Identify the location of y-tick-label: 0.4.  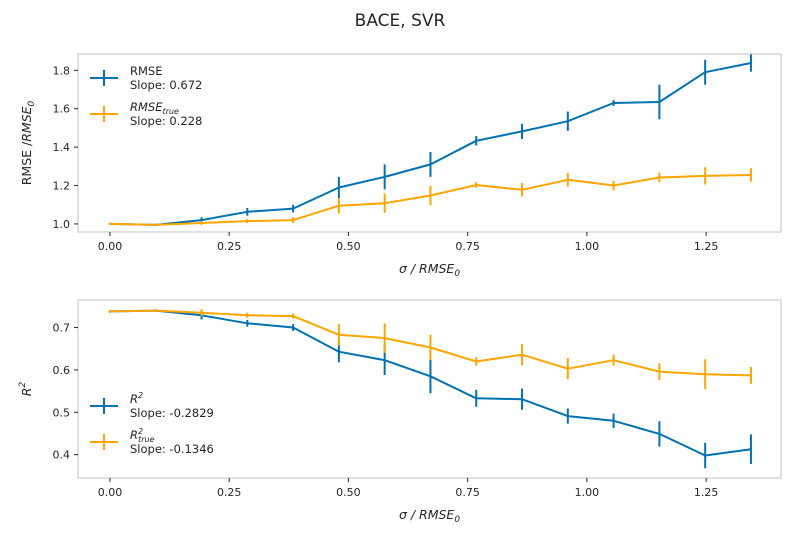
(62, 455).